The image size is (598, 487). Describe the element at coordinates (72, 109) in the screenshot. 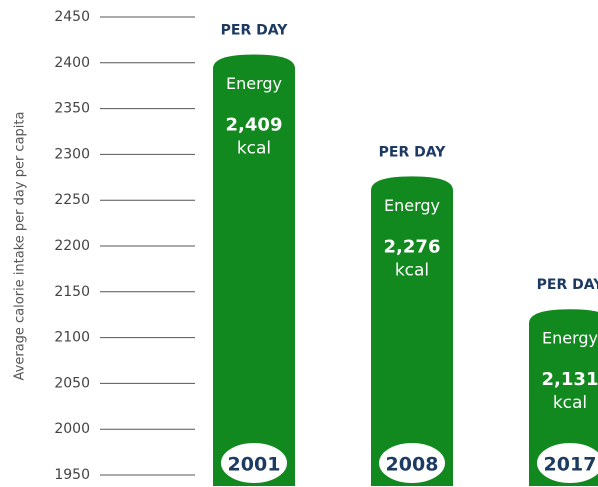

I see `y-tick-label: 2350` at that location.